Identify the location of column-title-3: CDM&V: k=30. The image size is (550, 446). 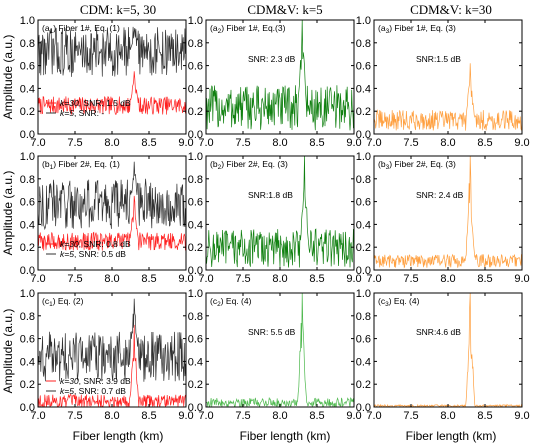
(451, 9).